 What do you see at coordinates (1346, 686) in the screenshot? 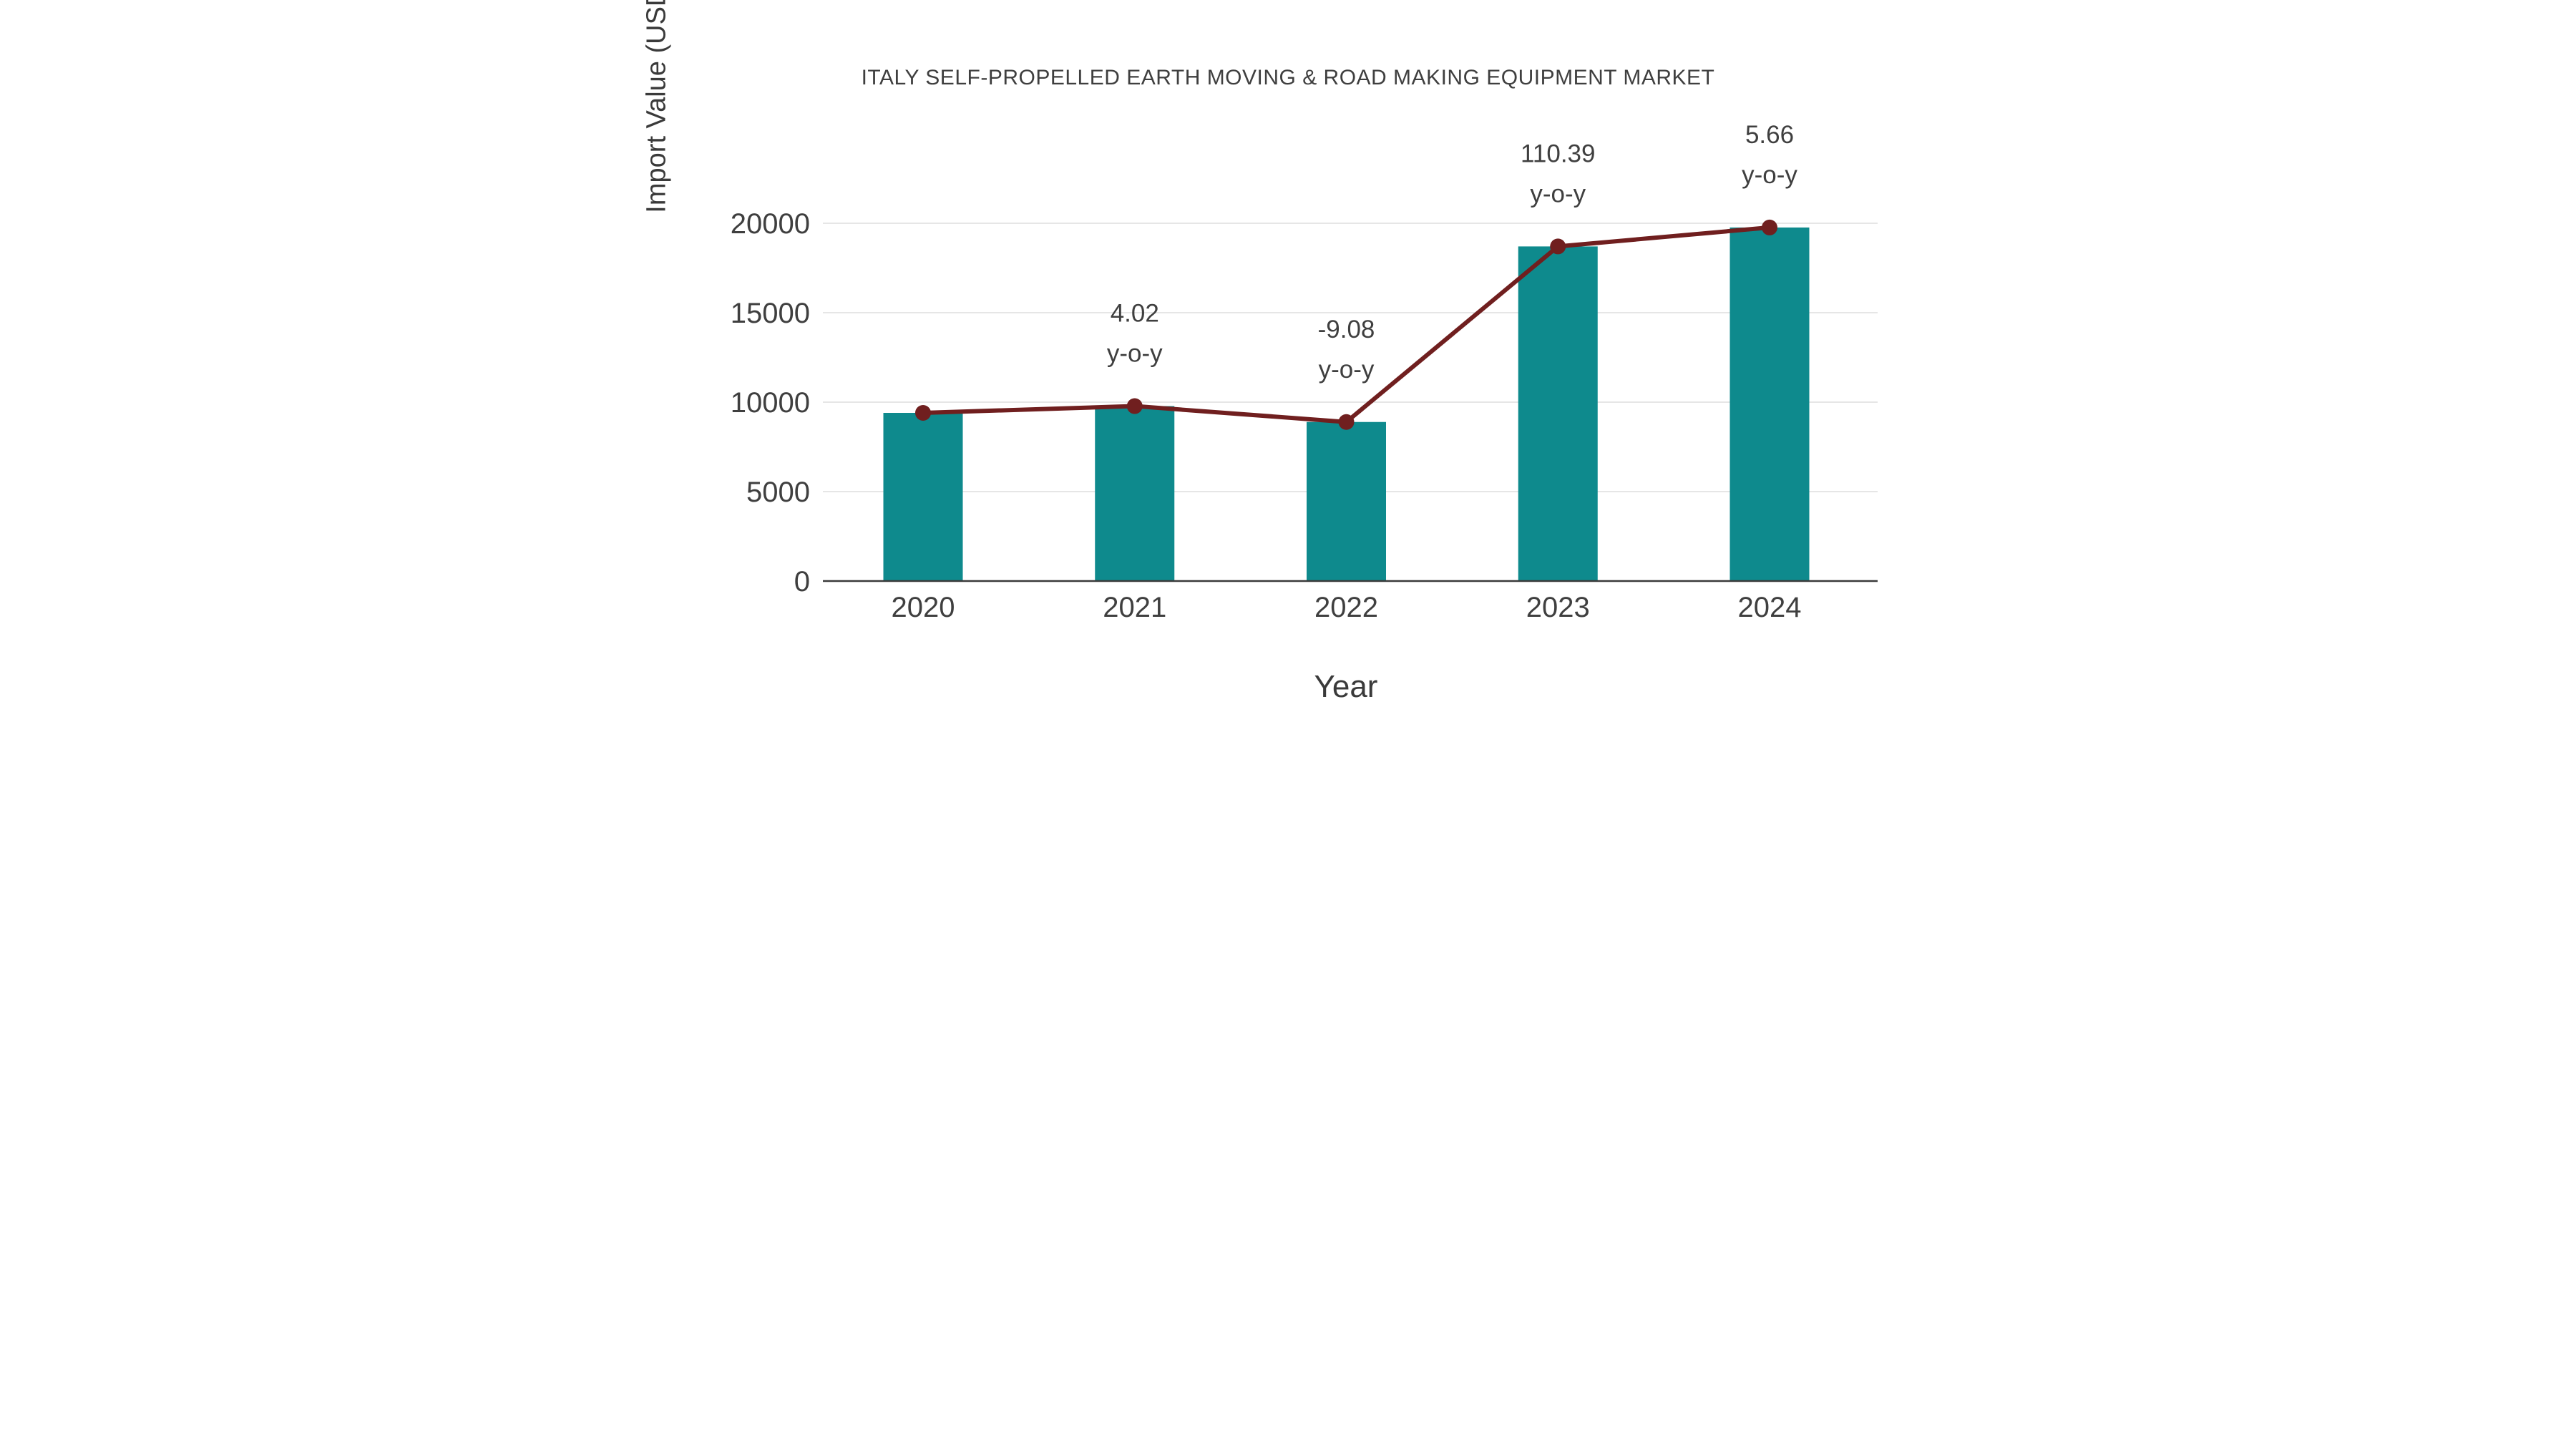
I see `x-axis-title: Year` at bounding box center [1346, 686].